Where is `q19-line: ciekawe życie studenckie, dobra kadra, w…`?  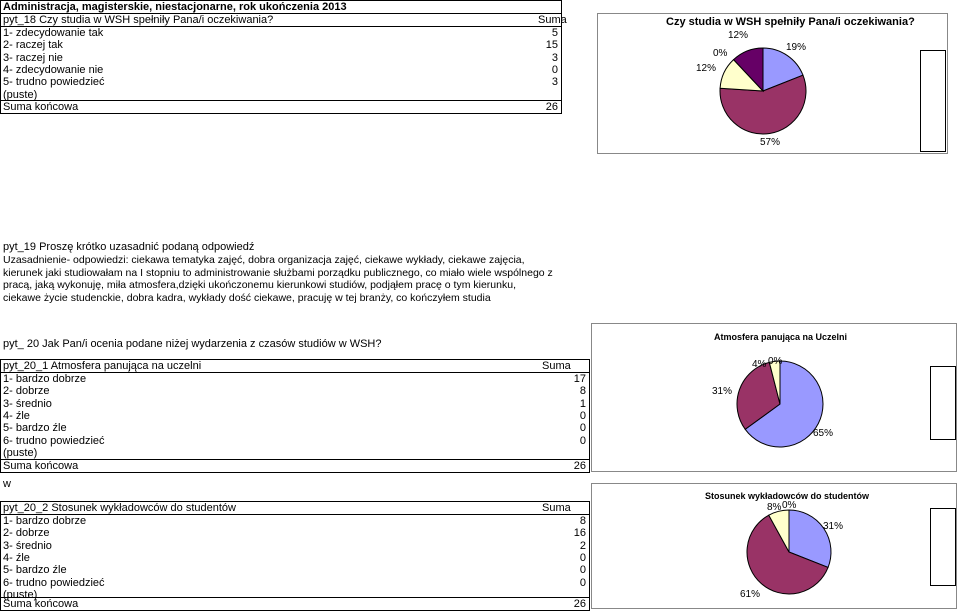
q19-line: ciekawe życie studenckie, dobra kadra, w… is located at coordinates (247, 297).